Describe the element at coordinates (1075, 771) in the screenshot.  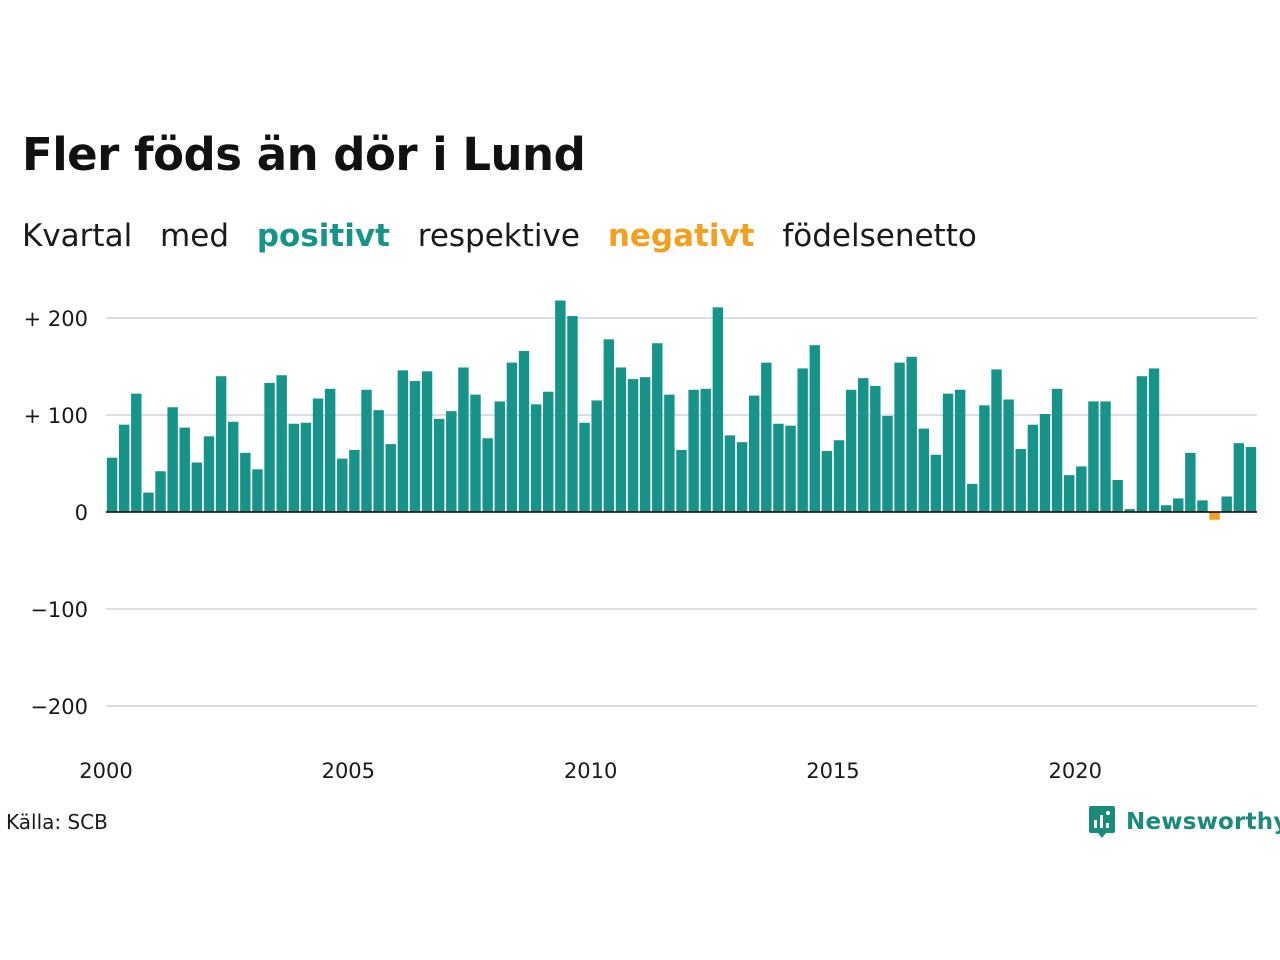
I see `x-tick-label: 2020` at that location.